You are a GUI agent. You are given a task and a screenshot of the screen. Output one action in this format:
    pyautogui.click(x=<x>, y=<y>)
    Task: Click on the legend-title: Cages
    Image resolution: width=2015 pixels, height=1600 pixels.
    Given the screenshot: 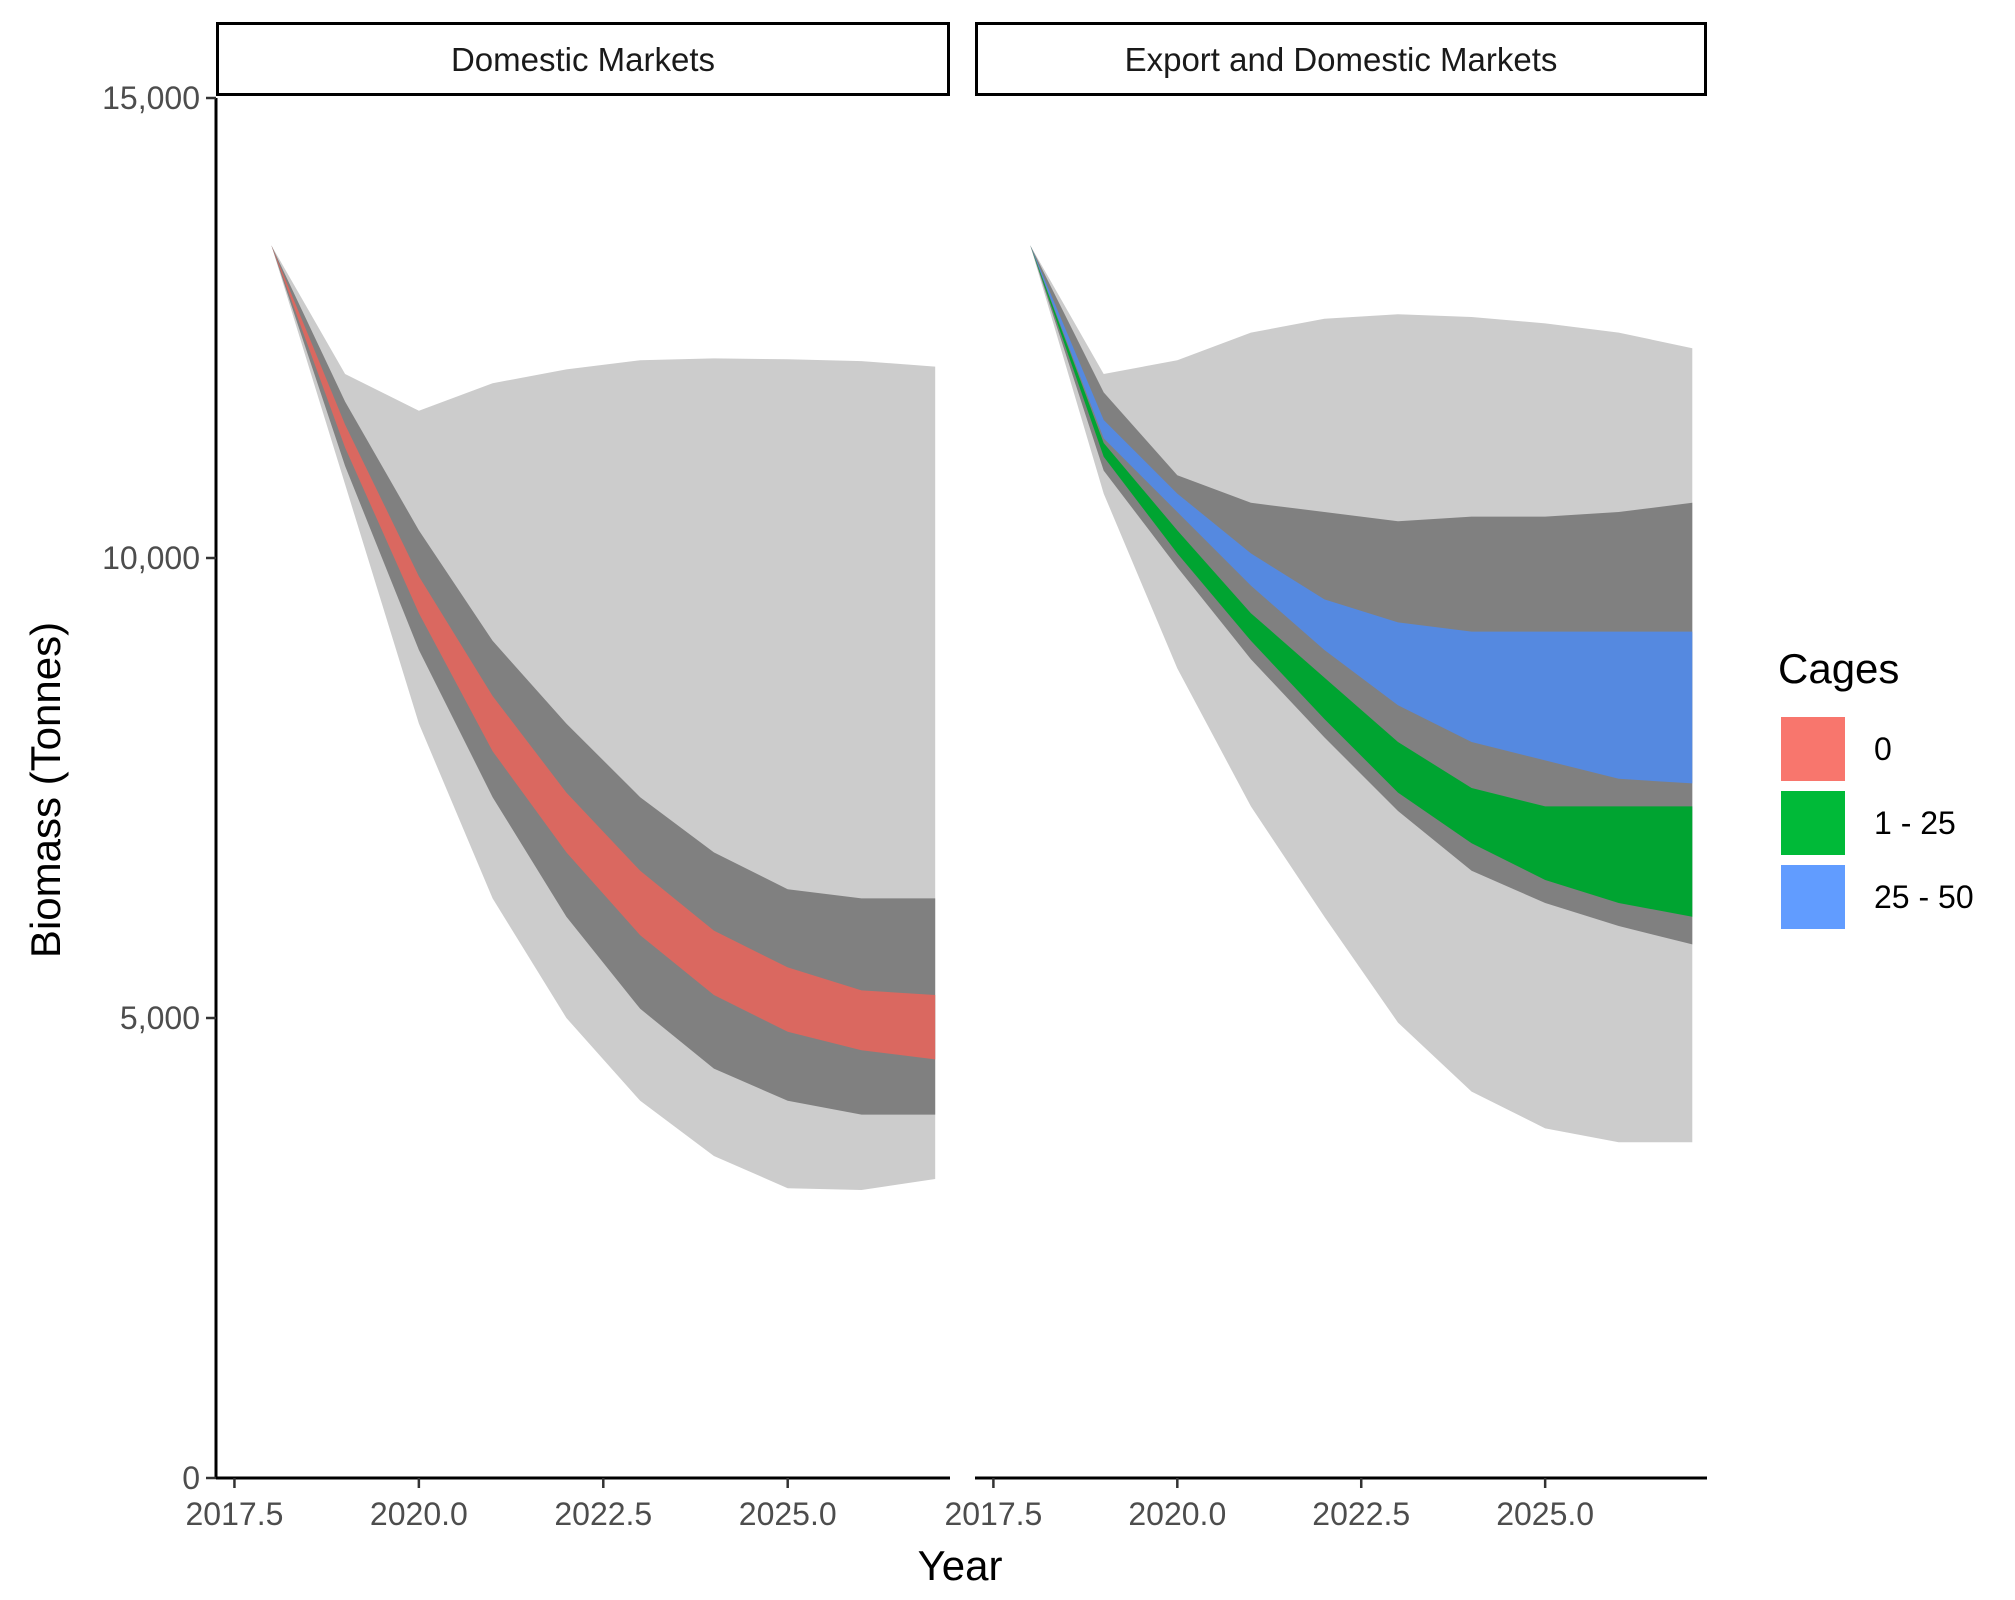 What is the action you would take?
    pyautogui.click(x=1838, y=668)
    